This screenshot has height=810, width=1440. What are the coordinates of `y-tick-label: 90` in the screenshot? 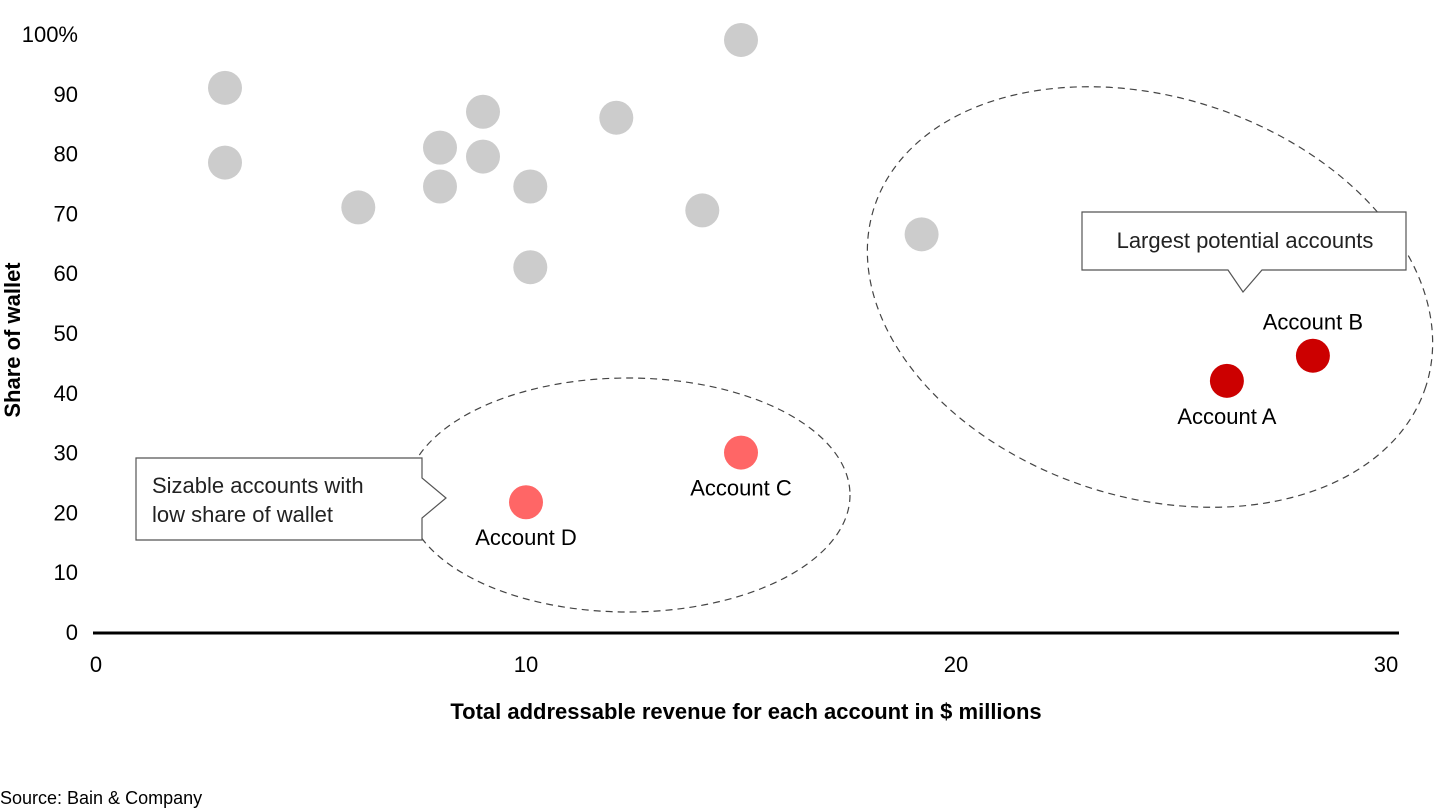 It's located at (66, 94).